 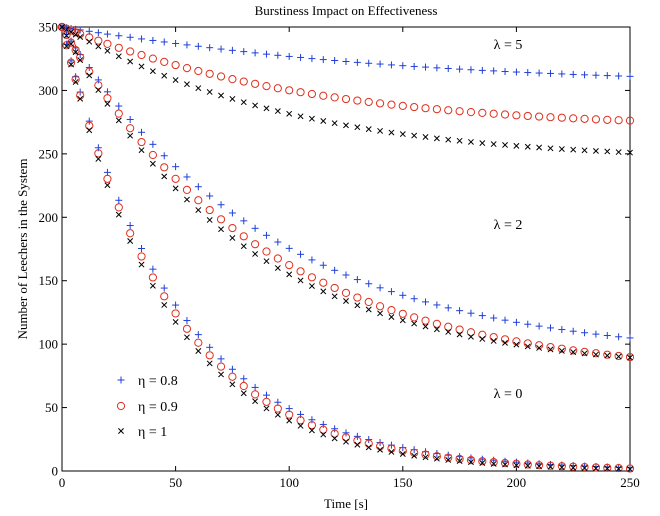 What do you see at coordinates (121, 431) in the screenshot?
I see `legend-marker-b` at bounding box center [121, 431].